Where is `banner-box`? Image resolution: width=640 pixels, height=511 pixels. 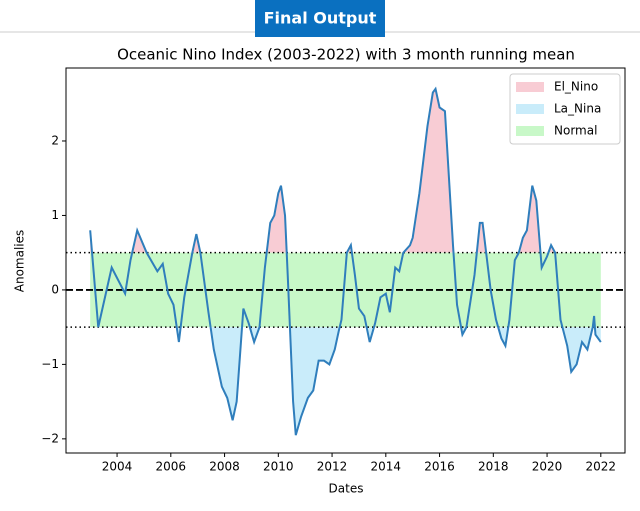 banner-box is located at coordinates (320, 18).